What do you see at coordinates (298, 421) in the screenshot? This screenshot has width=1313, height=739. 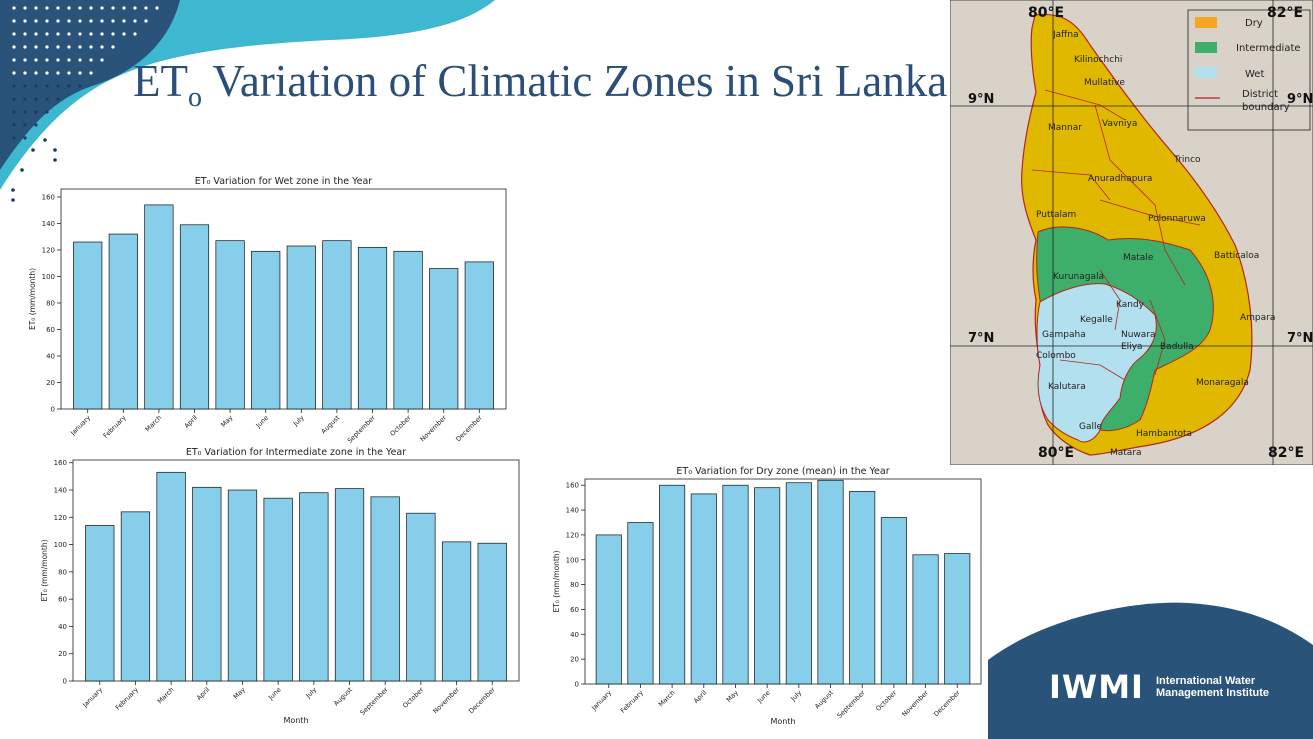 I see `x-tick-label: July` at bounding box center [298, 421].